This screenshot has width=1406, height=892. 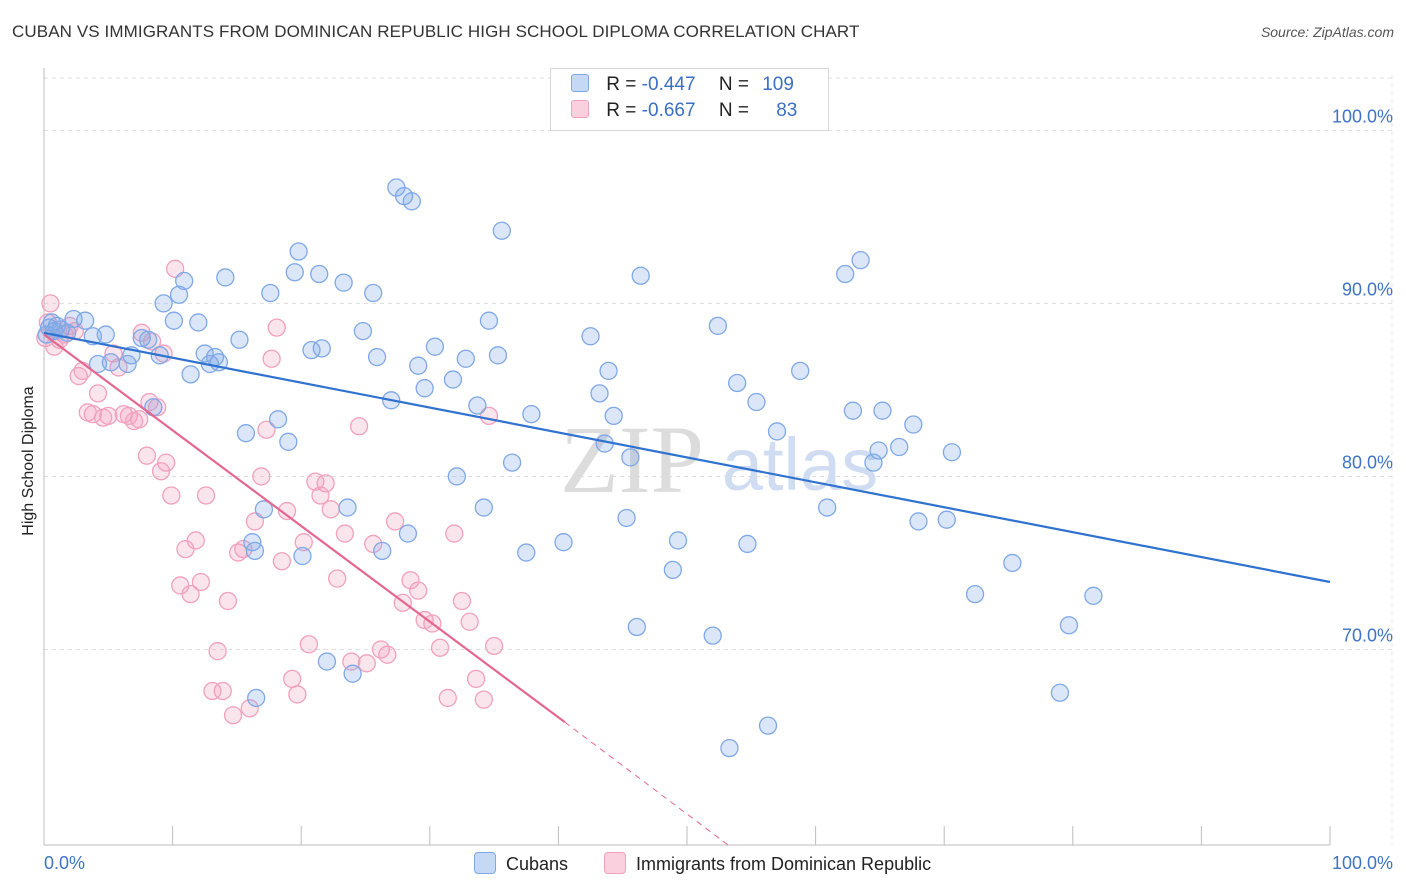 I want to click on legend-label-dominican: Immigrants from Dominican Republic, so click(x=784, y=864).